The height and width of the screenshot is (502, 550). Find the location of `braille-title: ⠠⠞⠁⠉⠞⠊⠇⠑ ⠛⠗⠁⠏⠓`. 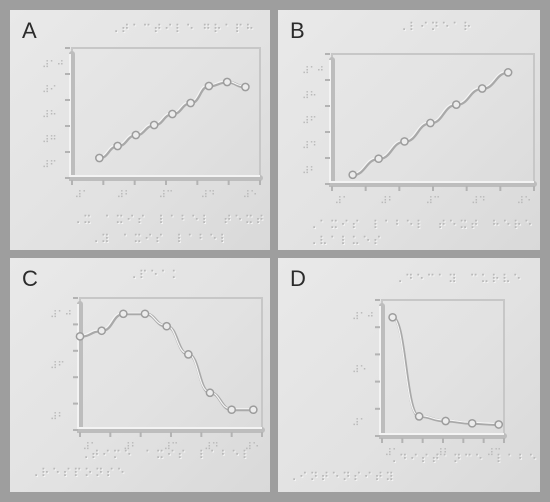

braille-title: ⠠⠞⠁⠉⠞⠊⠇⠑ ⠛⠗⠁⠏⠓ is located at coordinates (183, 29).